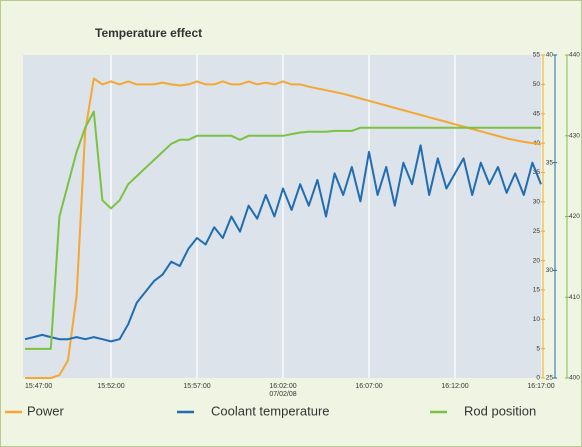 The height and width of the screenshot is (447, 582). Describe the element at coordinates (500, 410) in the screenshot. I see `legend-label: Rod position` at that location.